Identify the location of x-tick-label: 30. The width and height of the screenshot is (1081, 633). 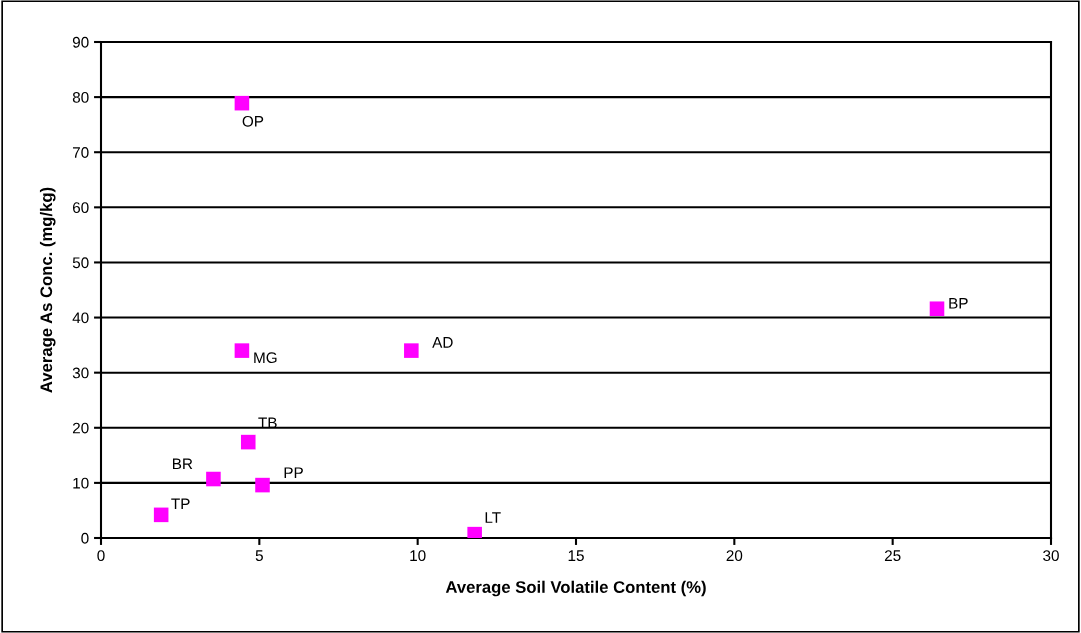
(1051, 556).